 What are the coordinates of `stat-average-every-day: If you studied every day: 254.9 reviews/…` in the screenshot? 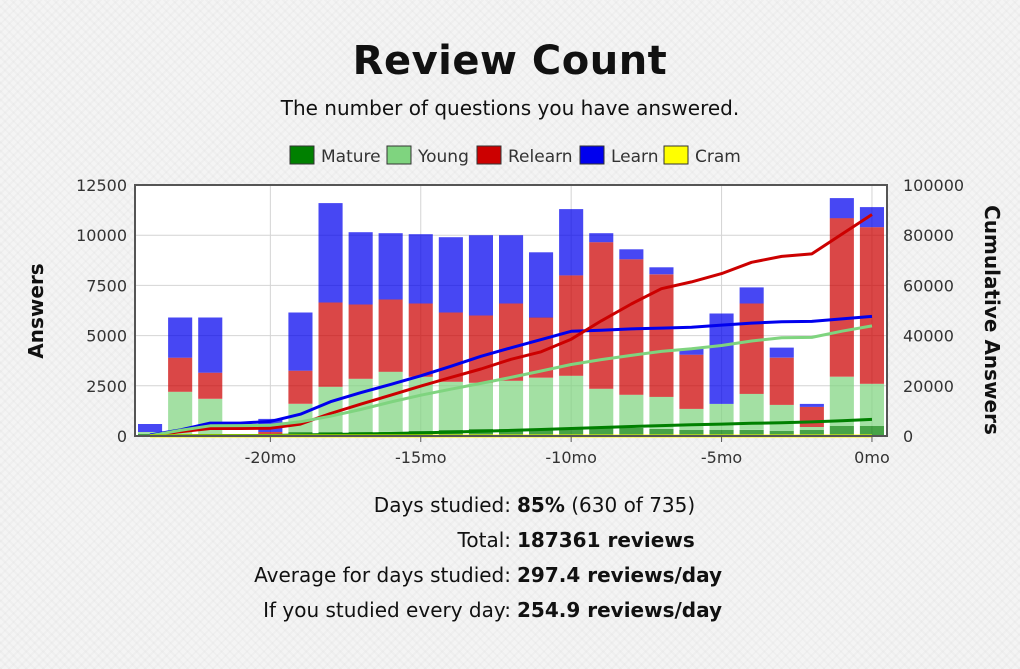 It's located at (510, 610).